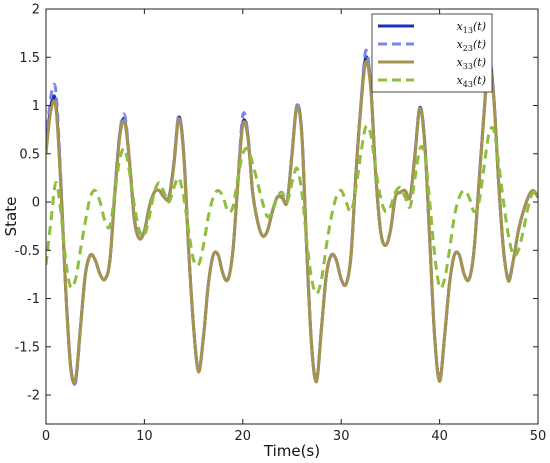 This screenshot has height=463, width=550. What do you see at coordinates (432, 53) in the screenshot?
I see `legend: x13(t) x23(t) x33(t) x43(t)` at bounding box center [432, 53].